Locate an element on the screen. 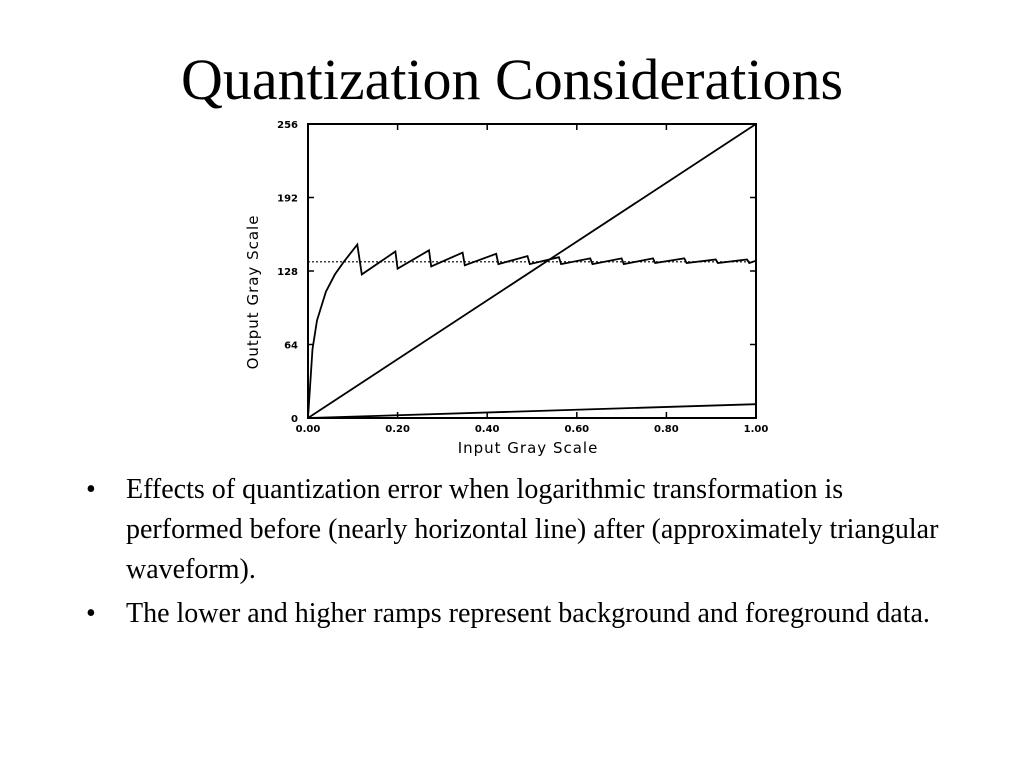 The image size is (1024, 768). y-tick-label: 128 is located at coordinates (287, 272).